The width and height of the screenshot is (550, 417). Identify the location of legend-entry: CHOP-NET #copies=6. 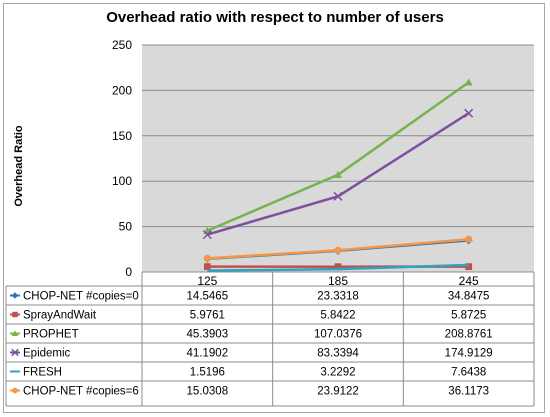
(81, 392).